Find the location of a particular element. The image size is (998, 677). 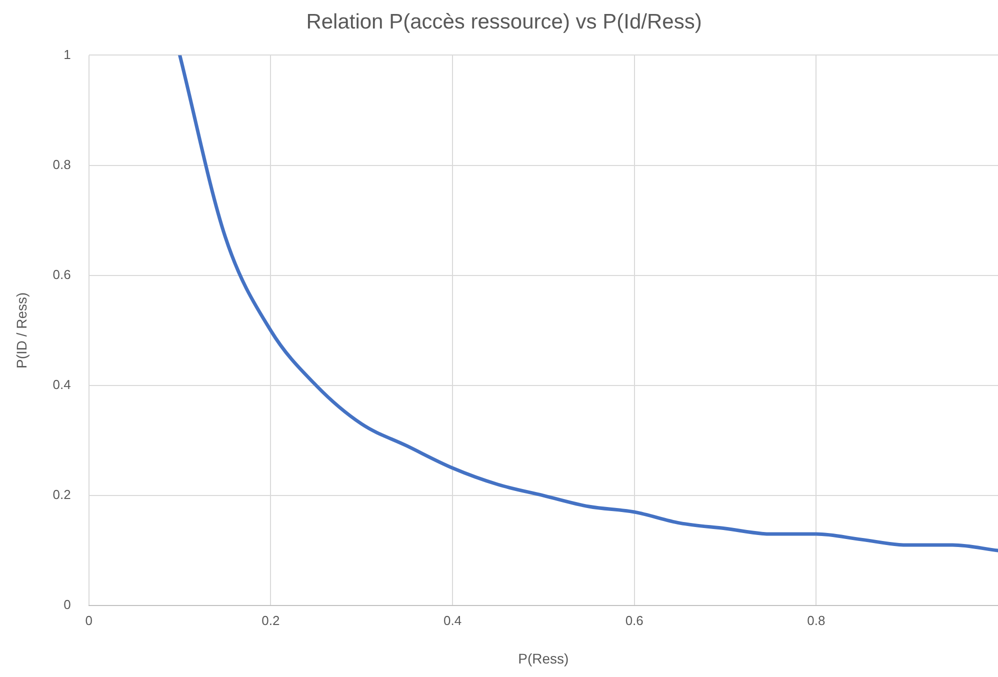

x-tick-label: 0.6 is located at coordinates (634, 620).